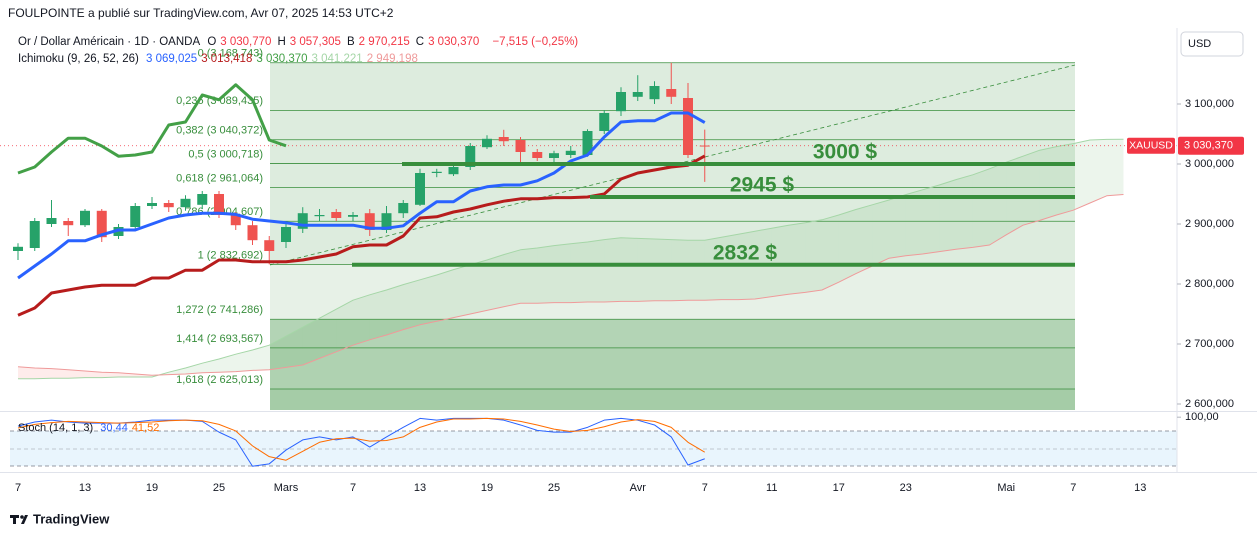 The image size is (1257, 537). I want to click on stoch-band, so click(593, 448).